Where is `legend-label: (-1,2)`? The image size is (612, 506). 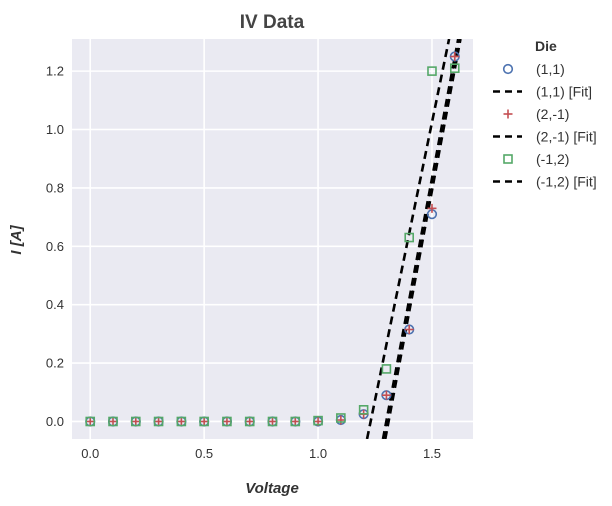 legend-label: (-1,2) is located at coordinates (552, 159).